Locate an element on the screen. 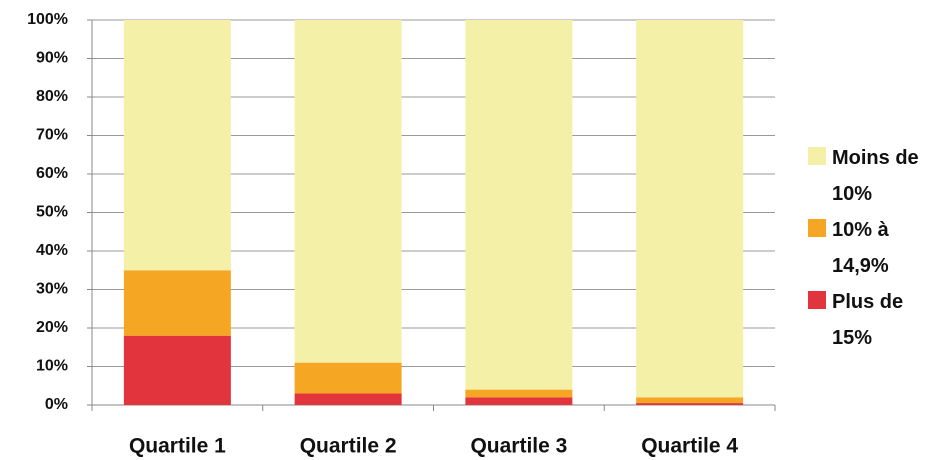 Image resolution: width=949 pixels, height=460 pixels. y-tick-label: 30% is located at coordinates (52, 289).